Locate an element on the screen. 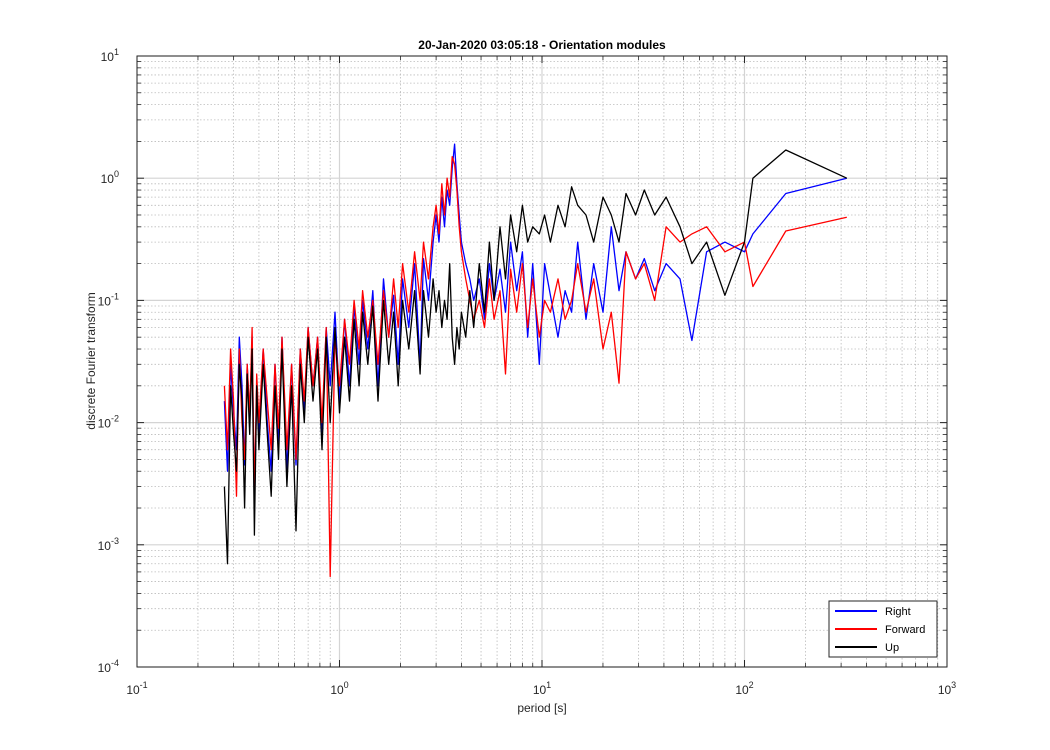  legend-label-forward: Forward is located at coordinates (905, 630).